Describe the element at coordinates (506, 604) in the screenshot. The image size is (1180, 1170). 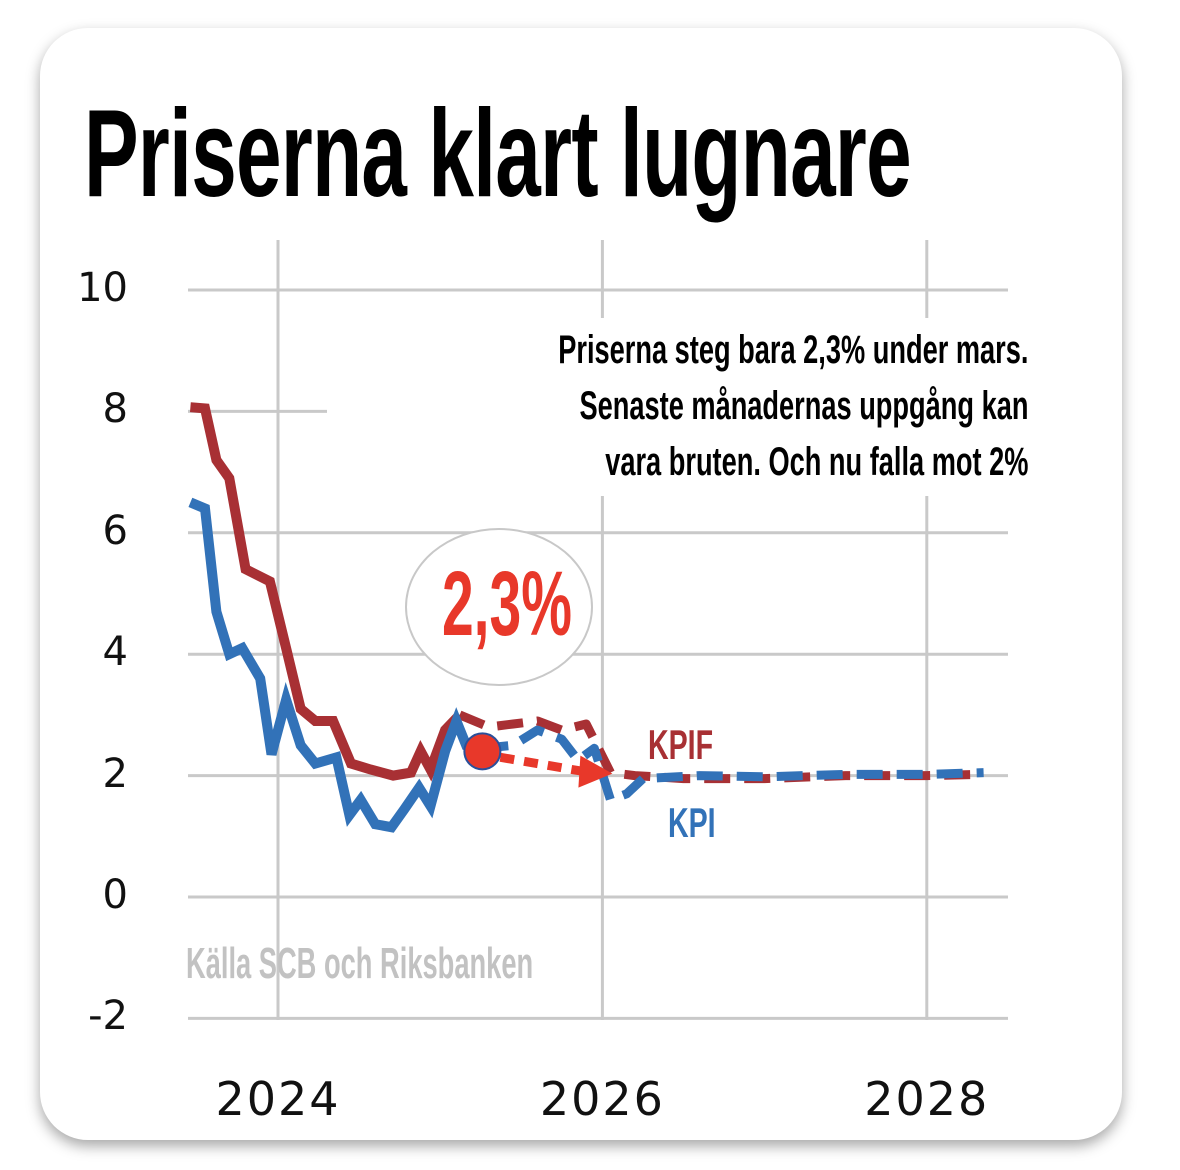
I see `callout-value: 2,3%` at that location.